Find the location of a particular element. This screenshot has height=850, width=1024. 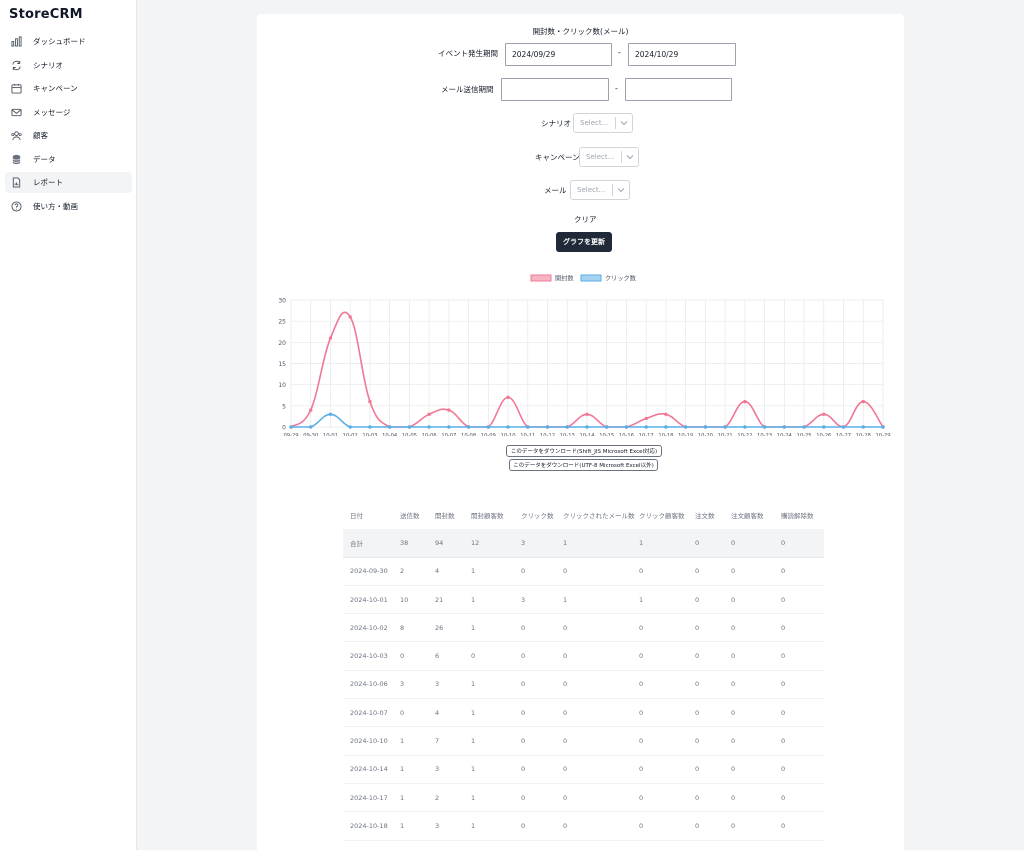

mail-start-date-input is located at coordinates (555, 89).